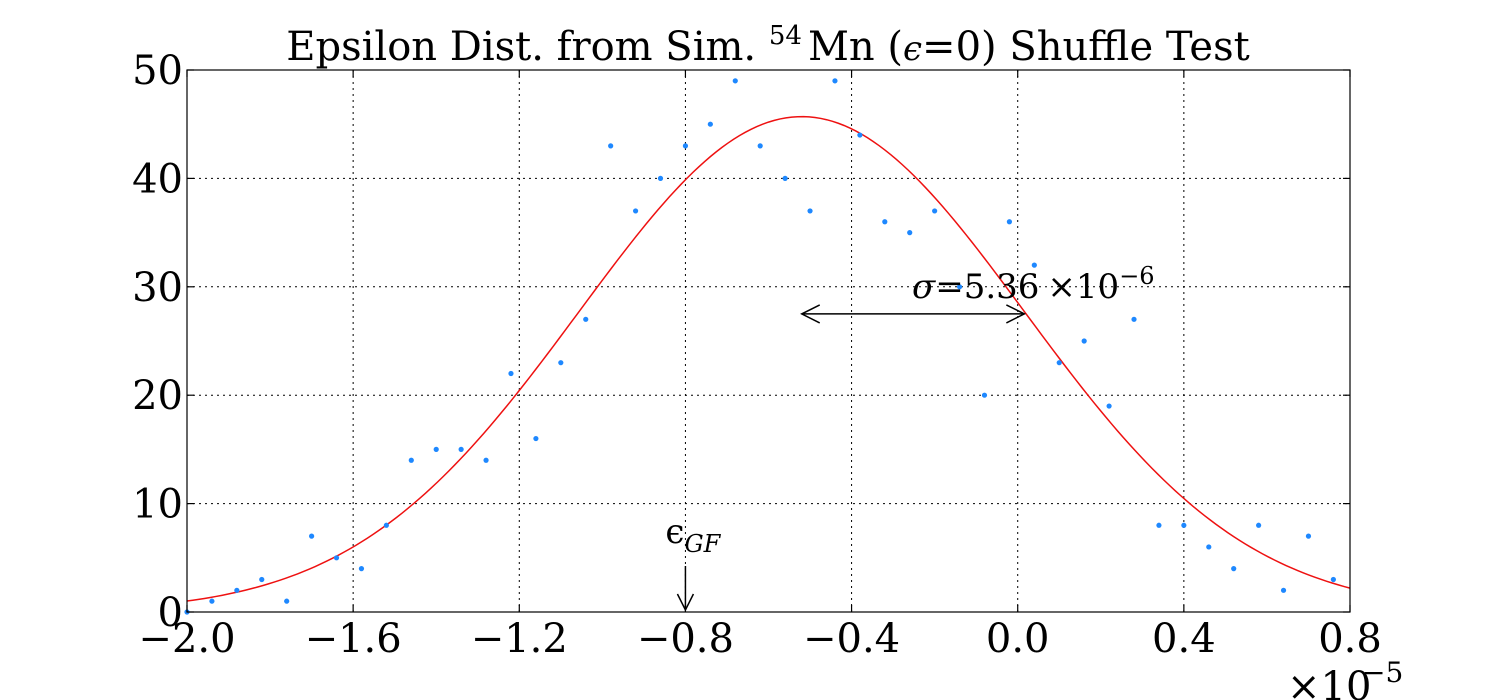  Describe the element at coordinates (157, 505) in the screenshot. I see `y-tick-label: 10` at that location.